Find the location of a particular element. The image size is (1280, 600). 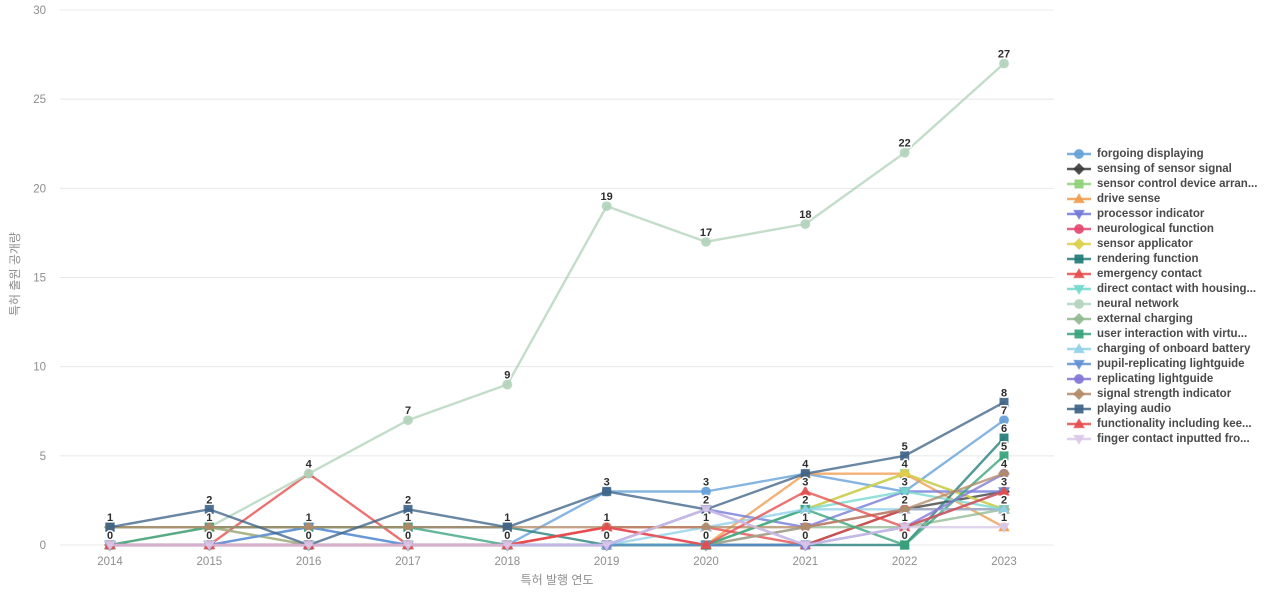

data-label: 7 is located at coordinates (1004, 411).